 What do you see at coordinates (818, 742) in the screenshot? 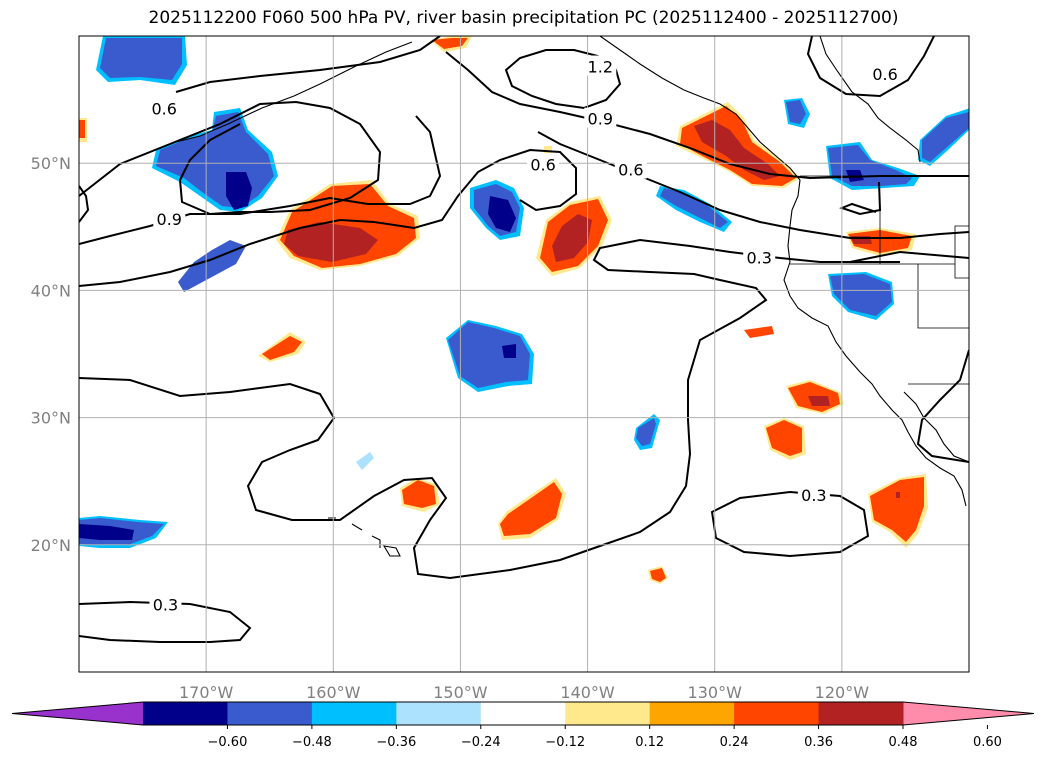
I see `colorbar-tick-label: 0.36` at bounding box center [818, 742].